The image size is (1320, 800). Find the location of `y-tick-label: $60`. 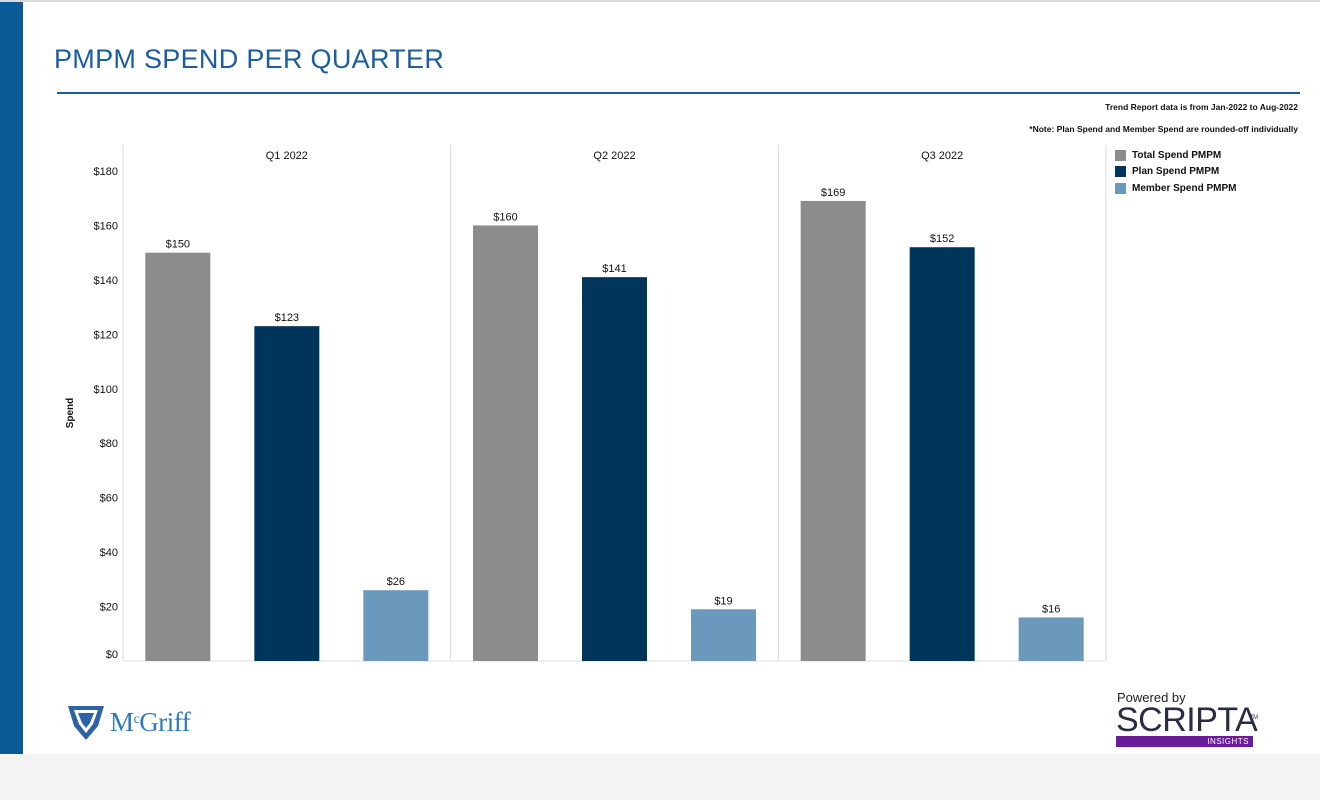

y-tick-label: $60 is located at coordinates (109, 499).